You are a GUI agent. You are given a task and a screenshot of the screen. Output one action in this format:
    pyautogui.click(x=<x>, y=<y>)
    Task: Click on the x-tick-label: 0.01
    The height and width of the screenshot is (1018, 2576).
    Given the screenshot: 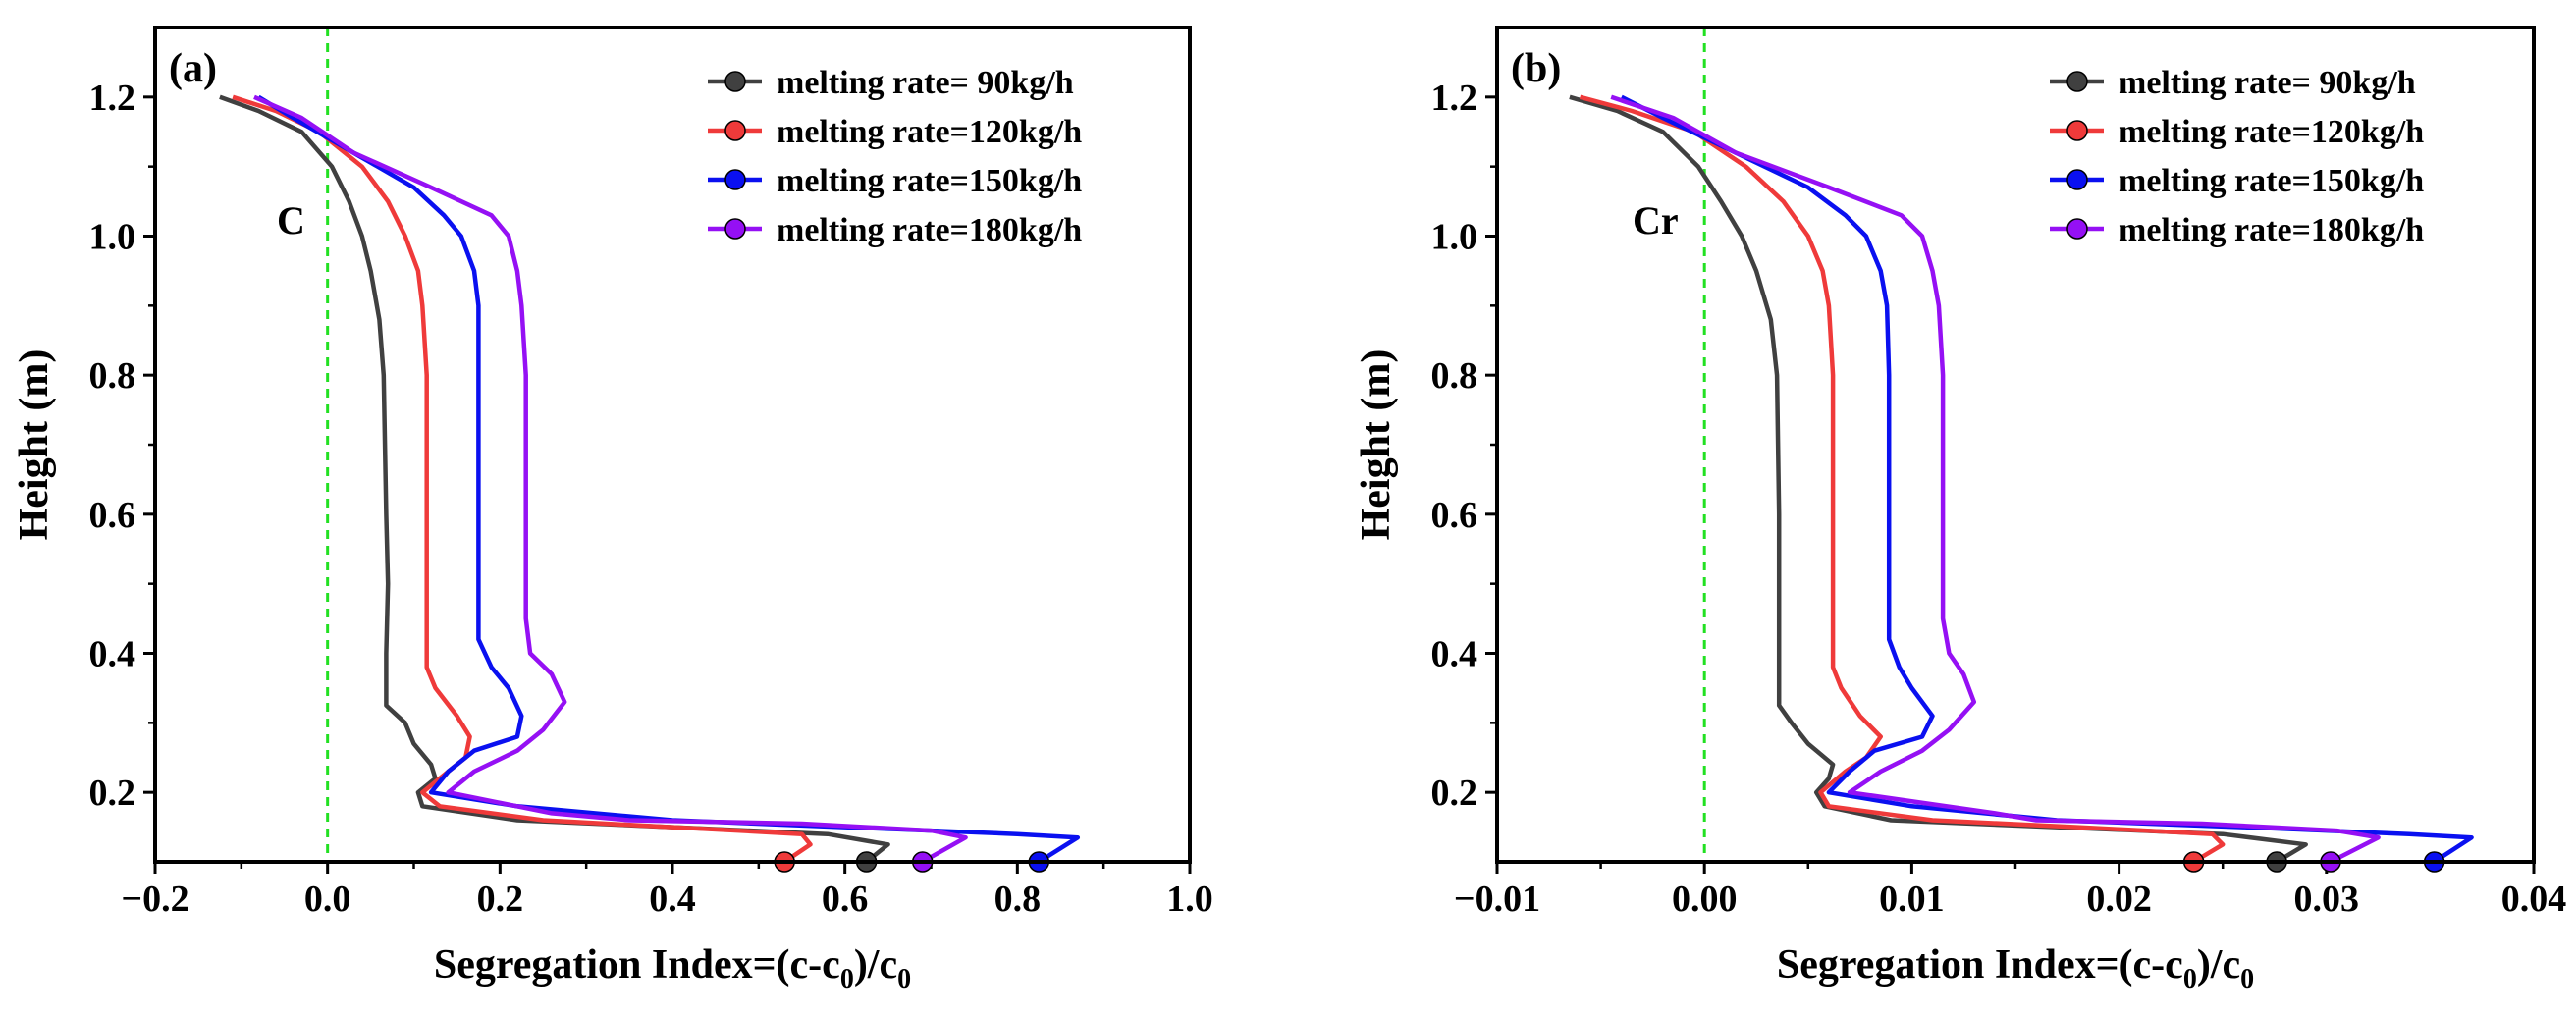 What is the action you would take?
    pyautogui.click(x=1912, y=900)
    